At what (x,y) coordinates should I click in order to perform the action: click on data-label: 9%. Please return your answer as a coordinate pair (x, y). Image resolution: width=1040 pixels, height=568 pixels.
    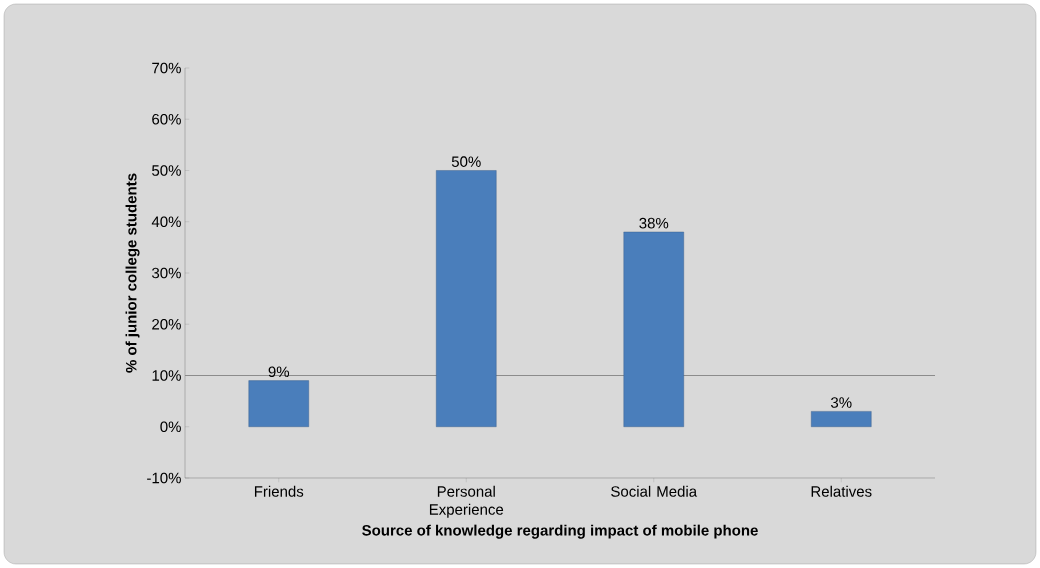
    Looking at the image, I should click on (279, 372).